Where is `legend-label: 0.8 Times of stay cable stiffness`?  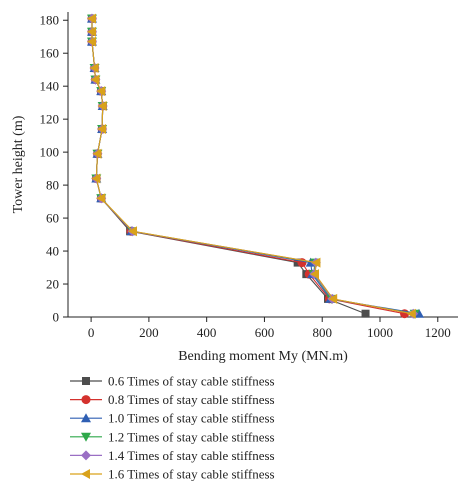
legend-label: 0.8 Times of stay cable stiffness is located at coordinates (191, 399).